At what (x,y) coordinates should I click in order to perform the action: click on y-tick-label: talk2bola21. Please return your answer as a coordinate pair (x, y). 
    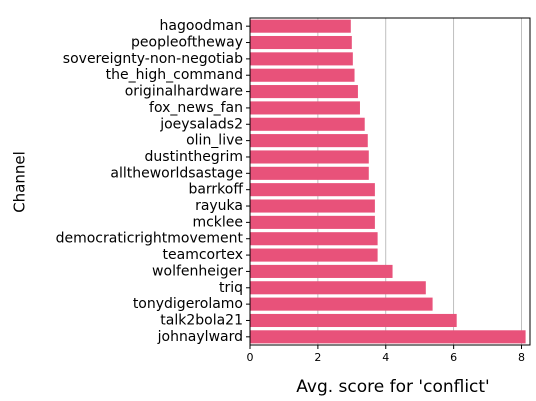
    Looking at the image, I should click on (201, 320).